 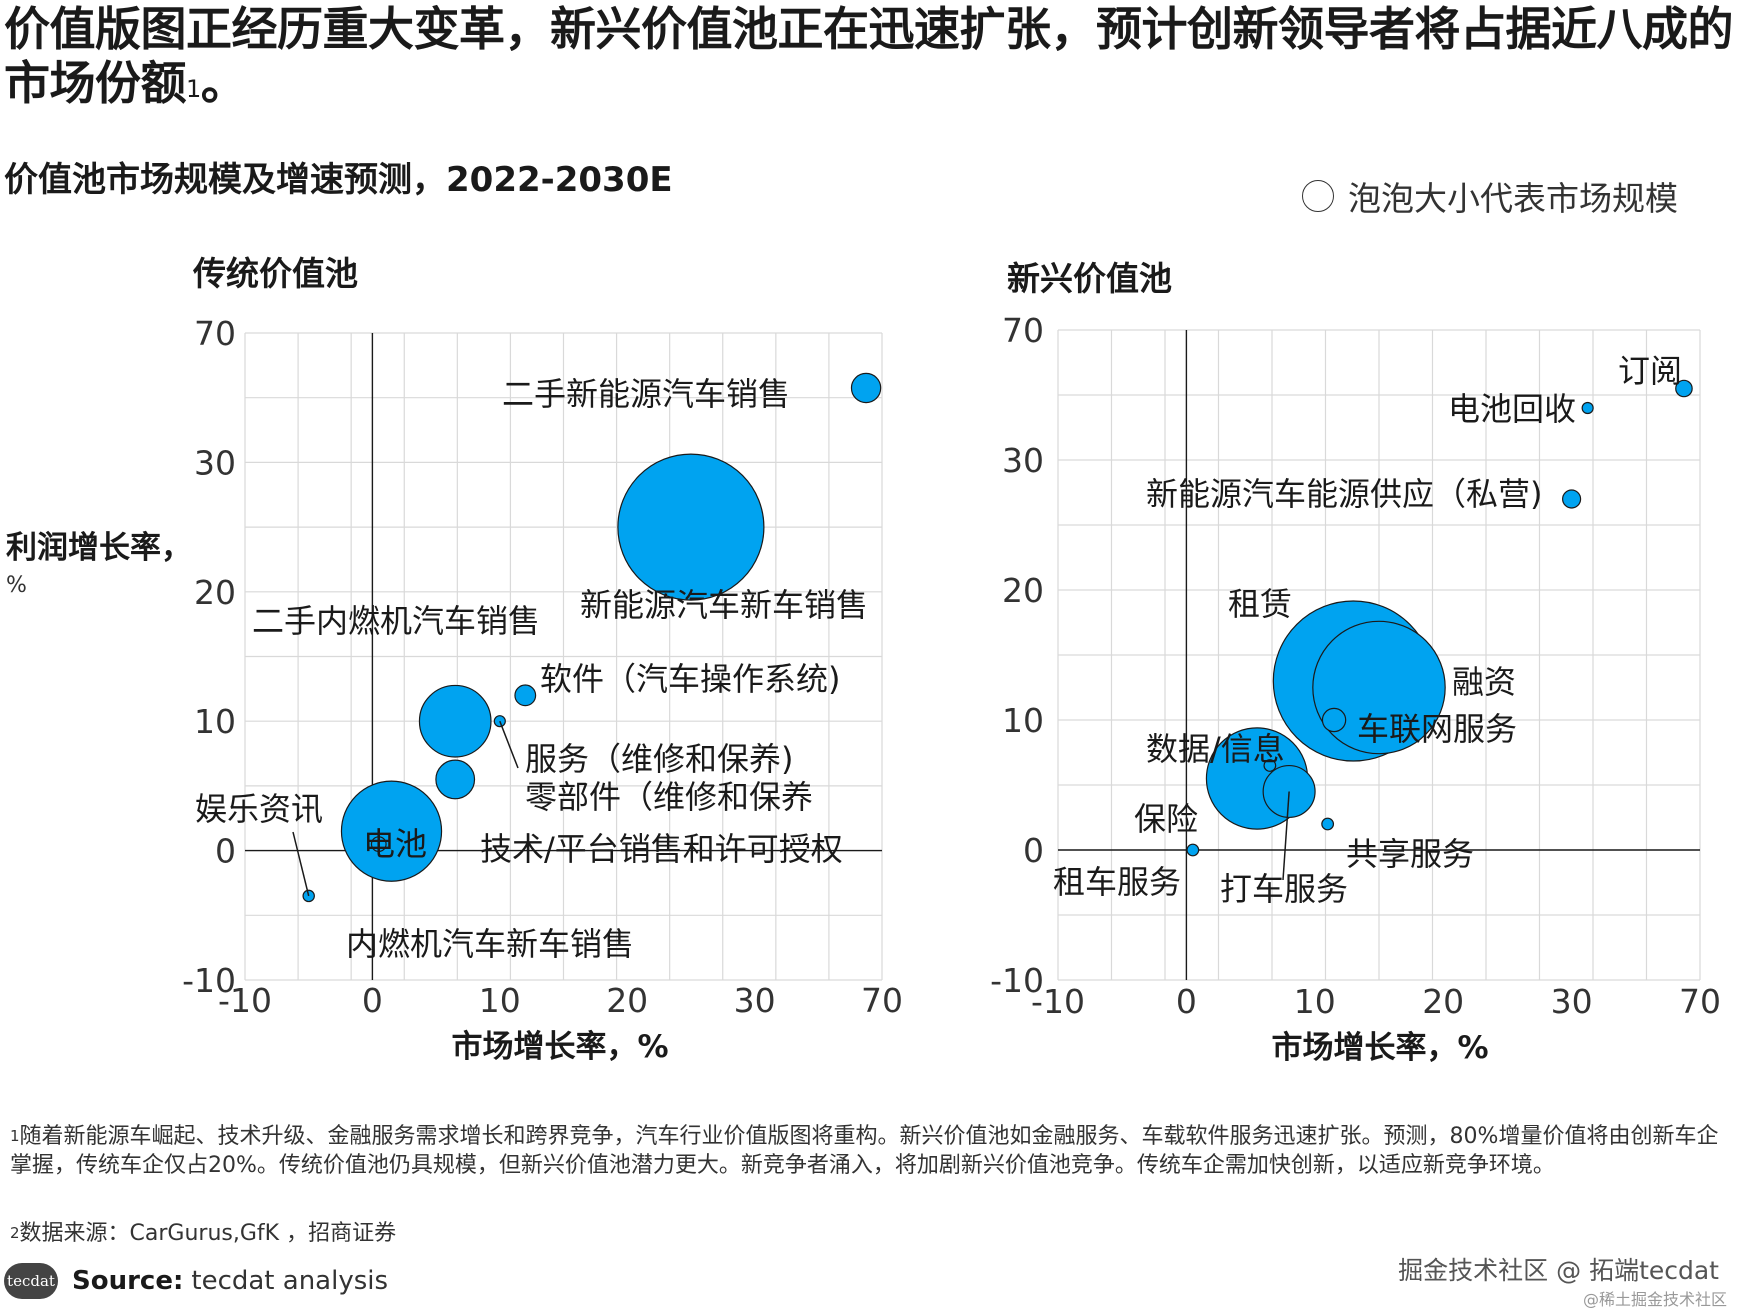 What do you see at coordinates (1284, 889) in the screenshot?
I see `data-label: 打车服务` at bounding box center [1284, 889].